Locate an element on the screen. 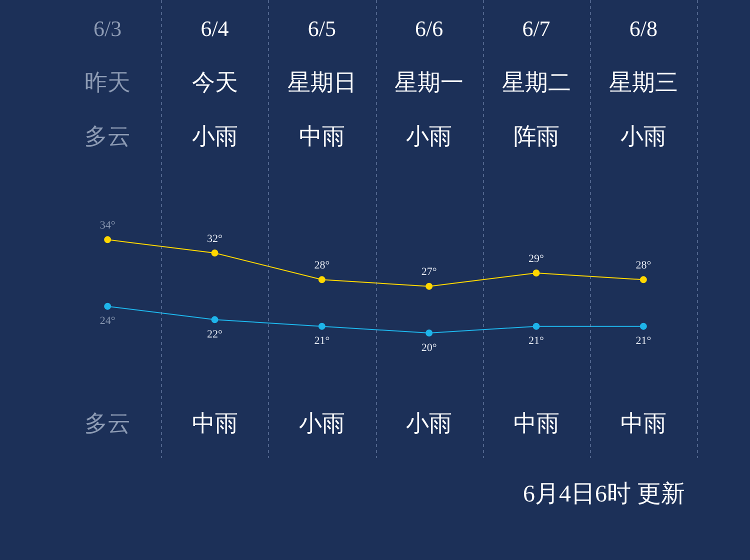 The width and height of the screenshot is (750, 560). data-label: 34° is located at coordinates (108, 226).